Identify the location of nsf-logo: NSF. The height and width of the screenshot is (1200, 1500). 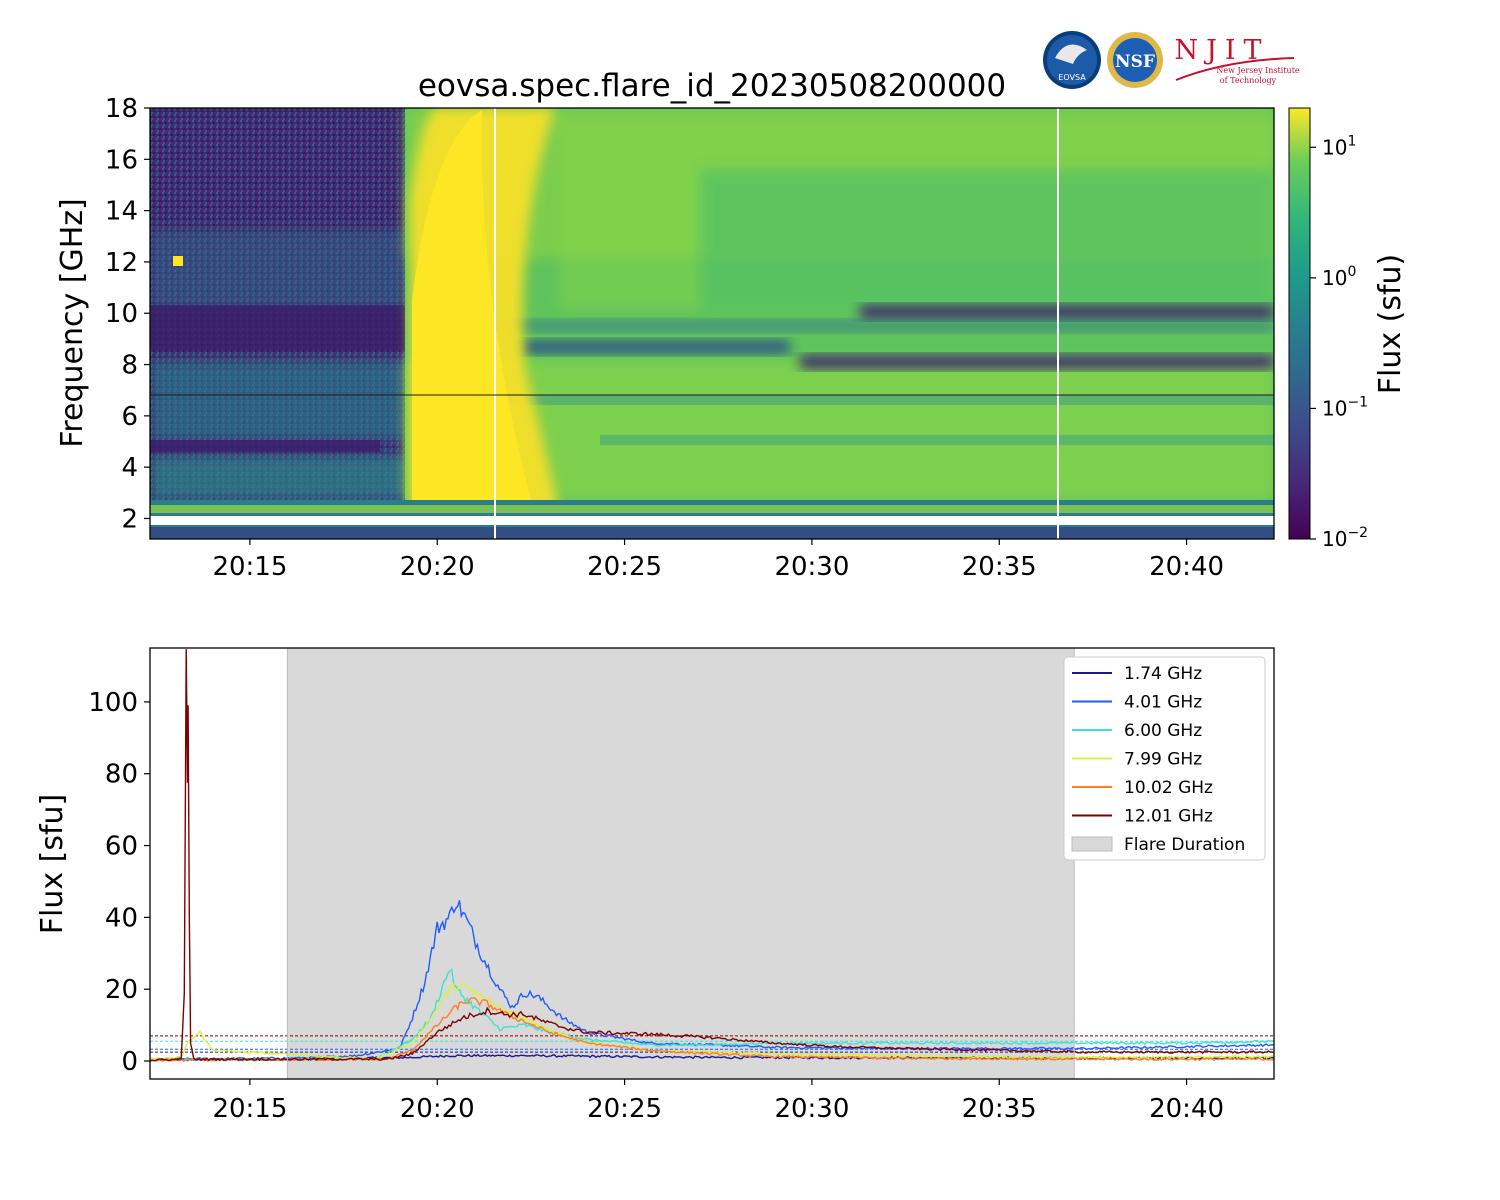
(1135, 60).